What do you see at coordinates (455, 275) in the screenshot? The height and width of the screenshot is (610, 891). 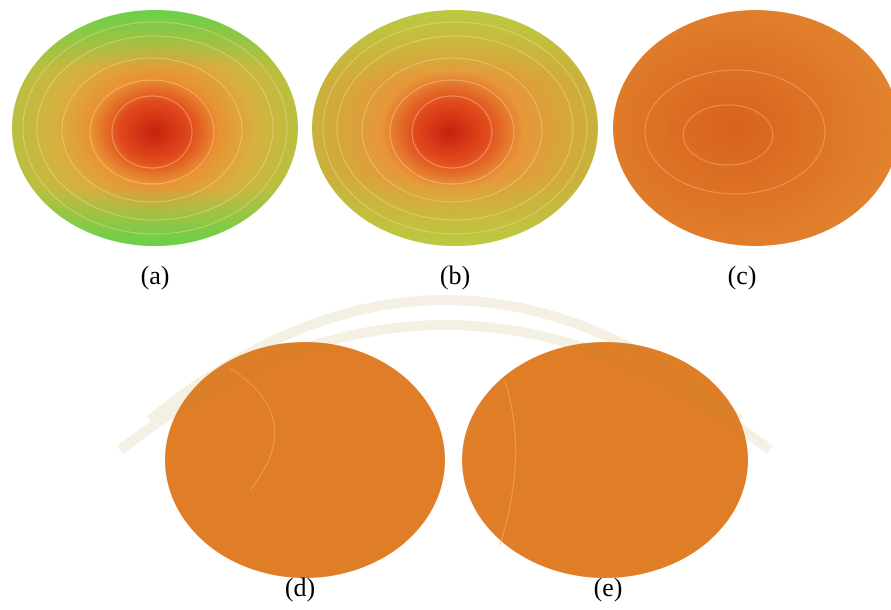 I see `label-b: (b)` at bounding box center [455, 275].